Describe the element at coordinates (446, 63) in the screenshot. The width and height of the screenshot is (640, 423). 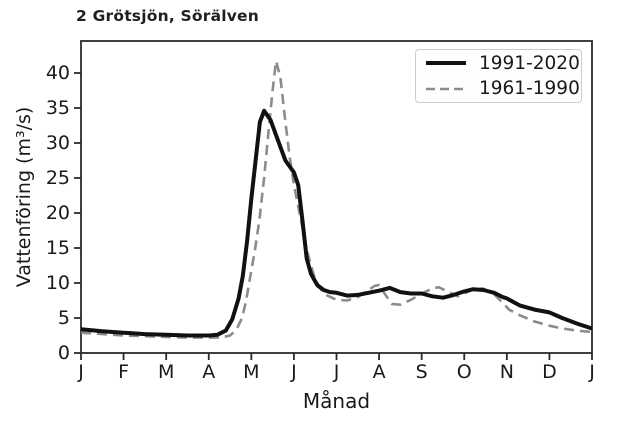
I see `legend-line-solid-icon` at that location.